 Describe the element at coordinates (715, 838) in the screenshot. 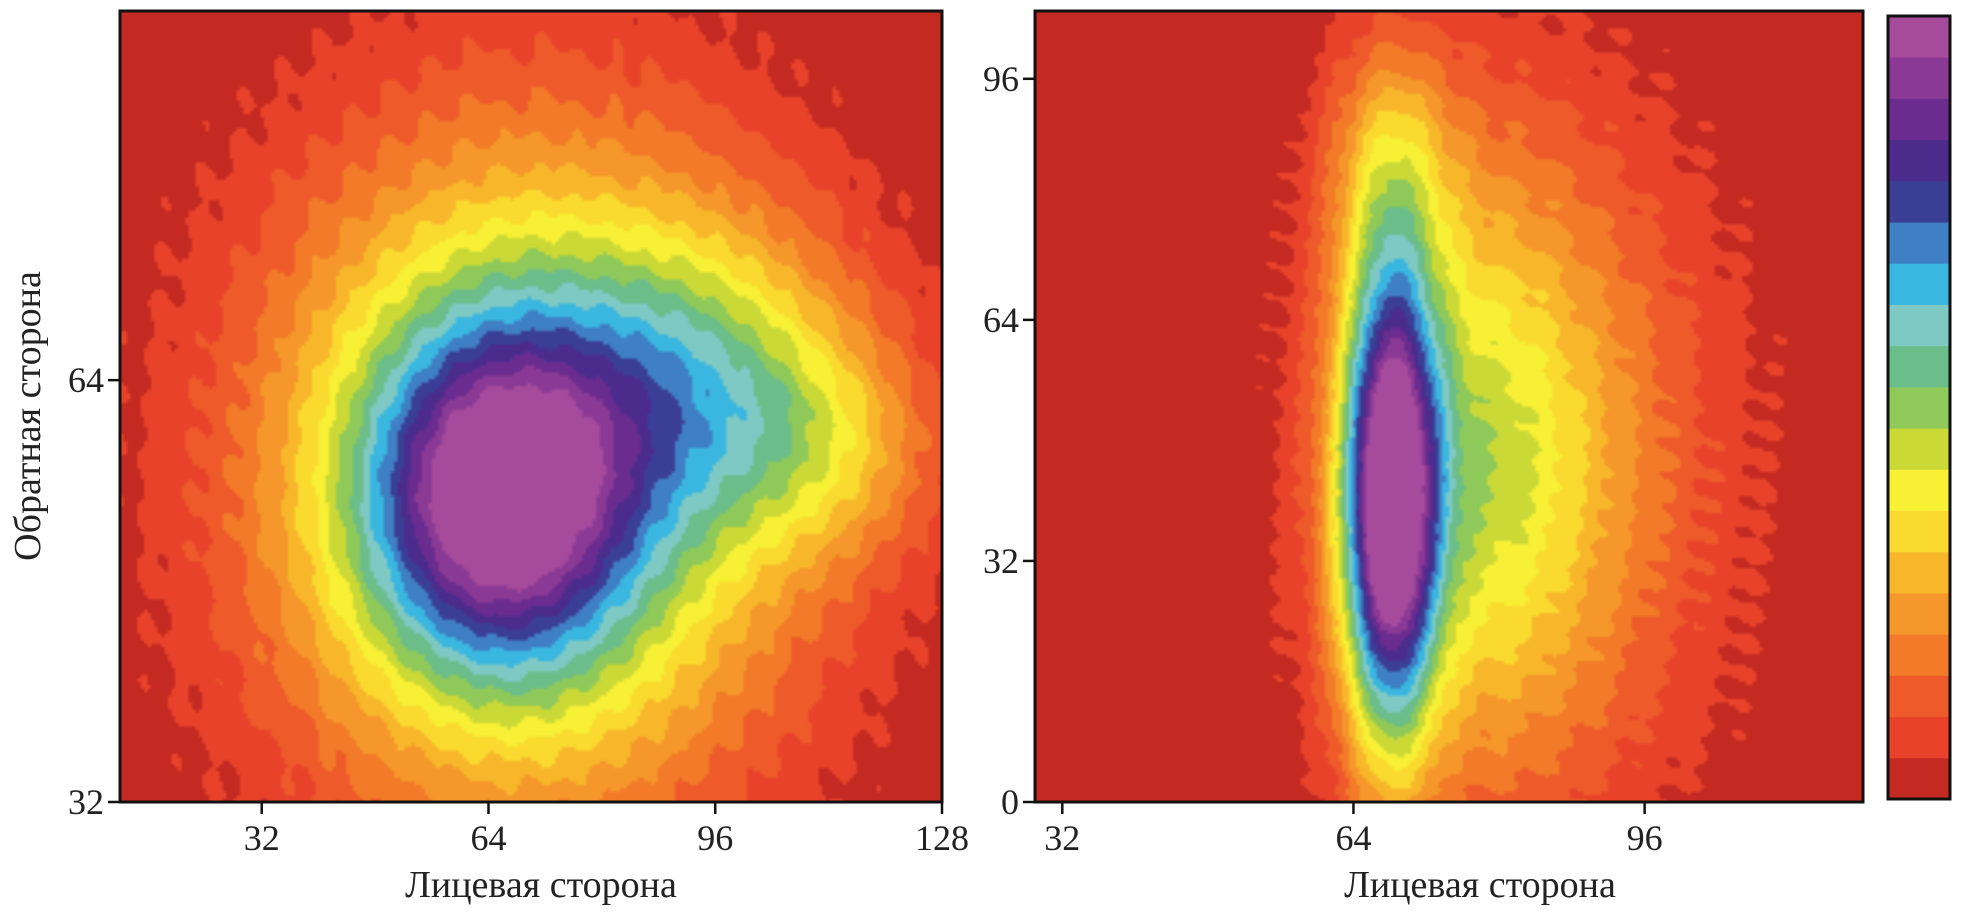

I see `left-x-tick-label: 96` at that location.